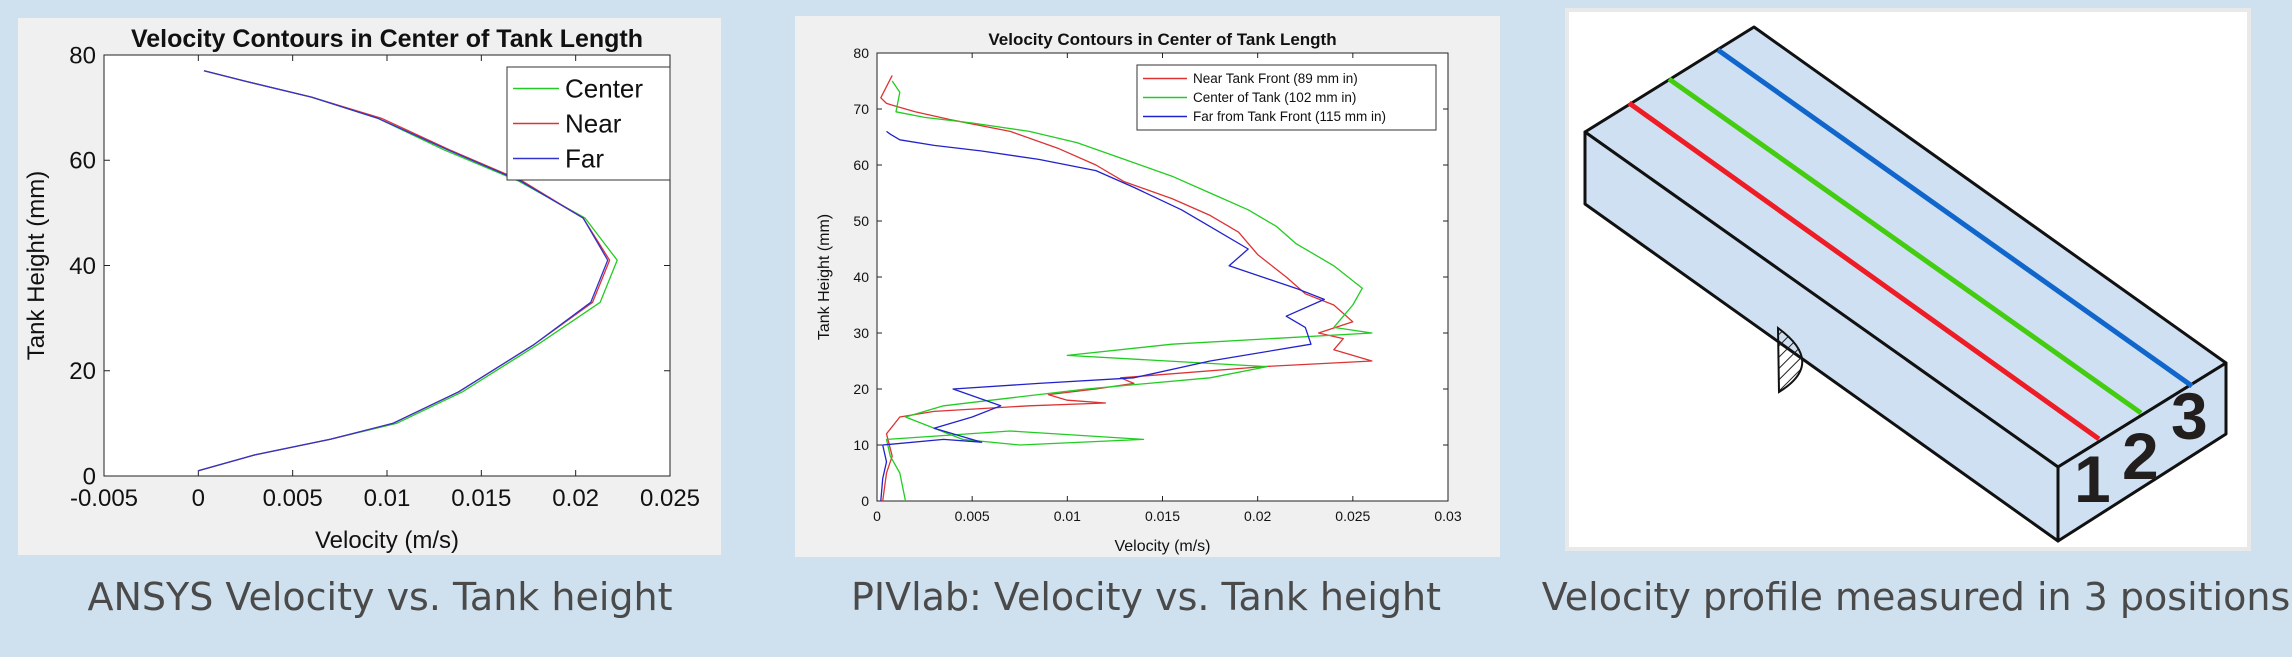 This screenshot has height=657, width=2292. I want to click on x-tick-label: -0.005, so click(104, 498).